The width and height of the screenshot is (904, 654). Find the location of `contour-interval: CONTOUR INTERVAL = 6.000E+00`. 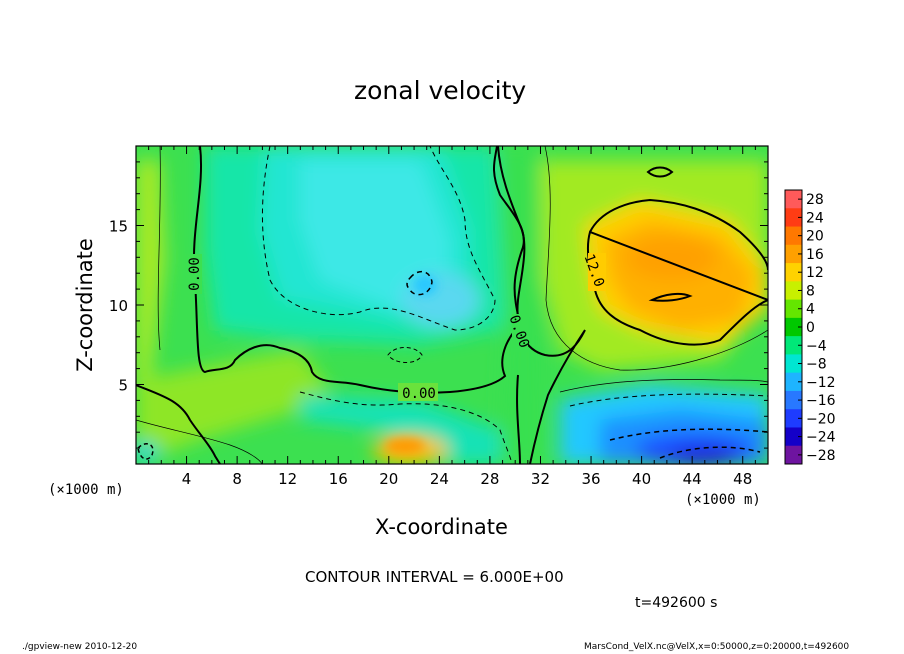

contour-interval: CONTOUR INTERVAL = 6.000E+00 is located at coordinates (434, 577).